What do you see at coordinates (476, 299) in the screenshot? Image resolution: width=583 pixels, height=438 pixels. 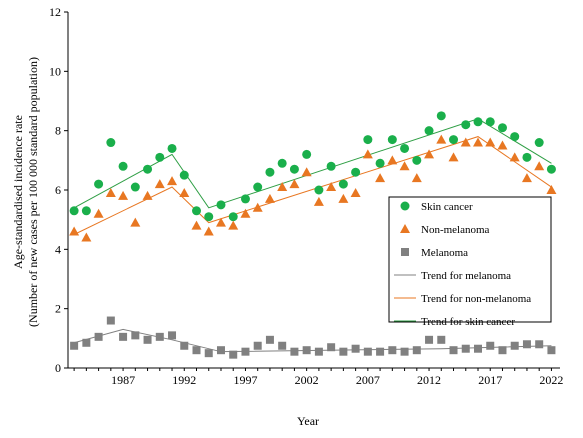 I see `legend-label: Trend for non-melanoma` at bounding box center [476, 299].